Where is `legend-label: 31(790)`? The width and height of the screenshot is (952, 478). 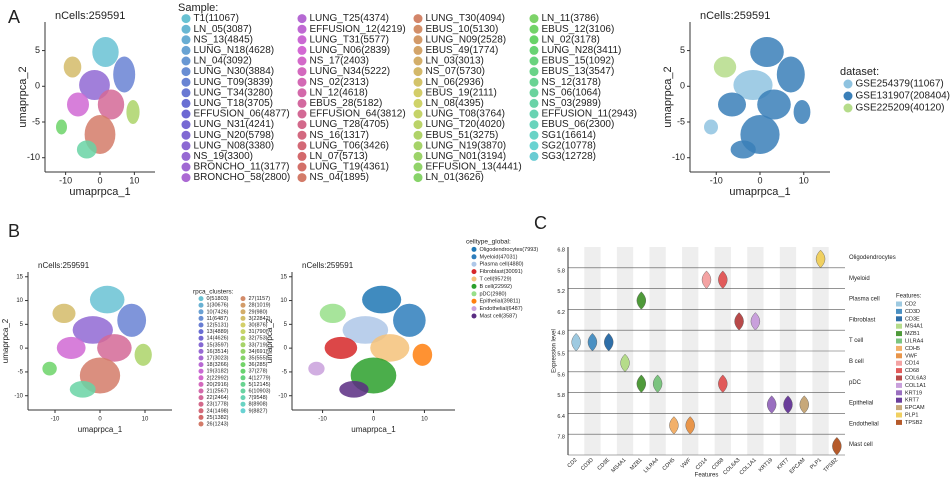
legend-label: 31(790) is located at coordinates (258, 332).